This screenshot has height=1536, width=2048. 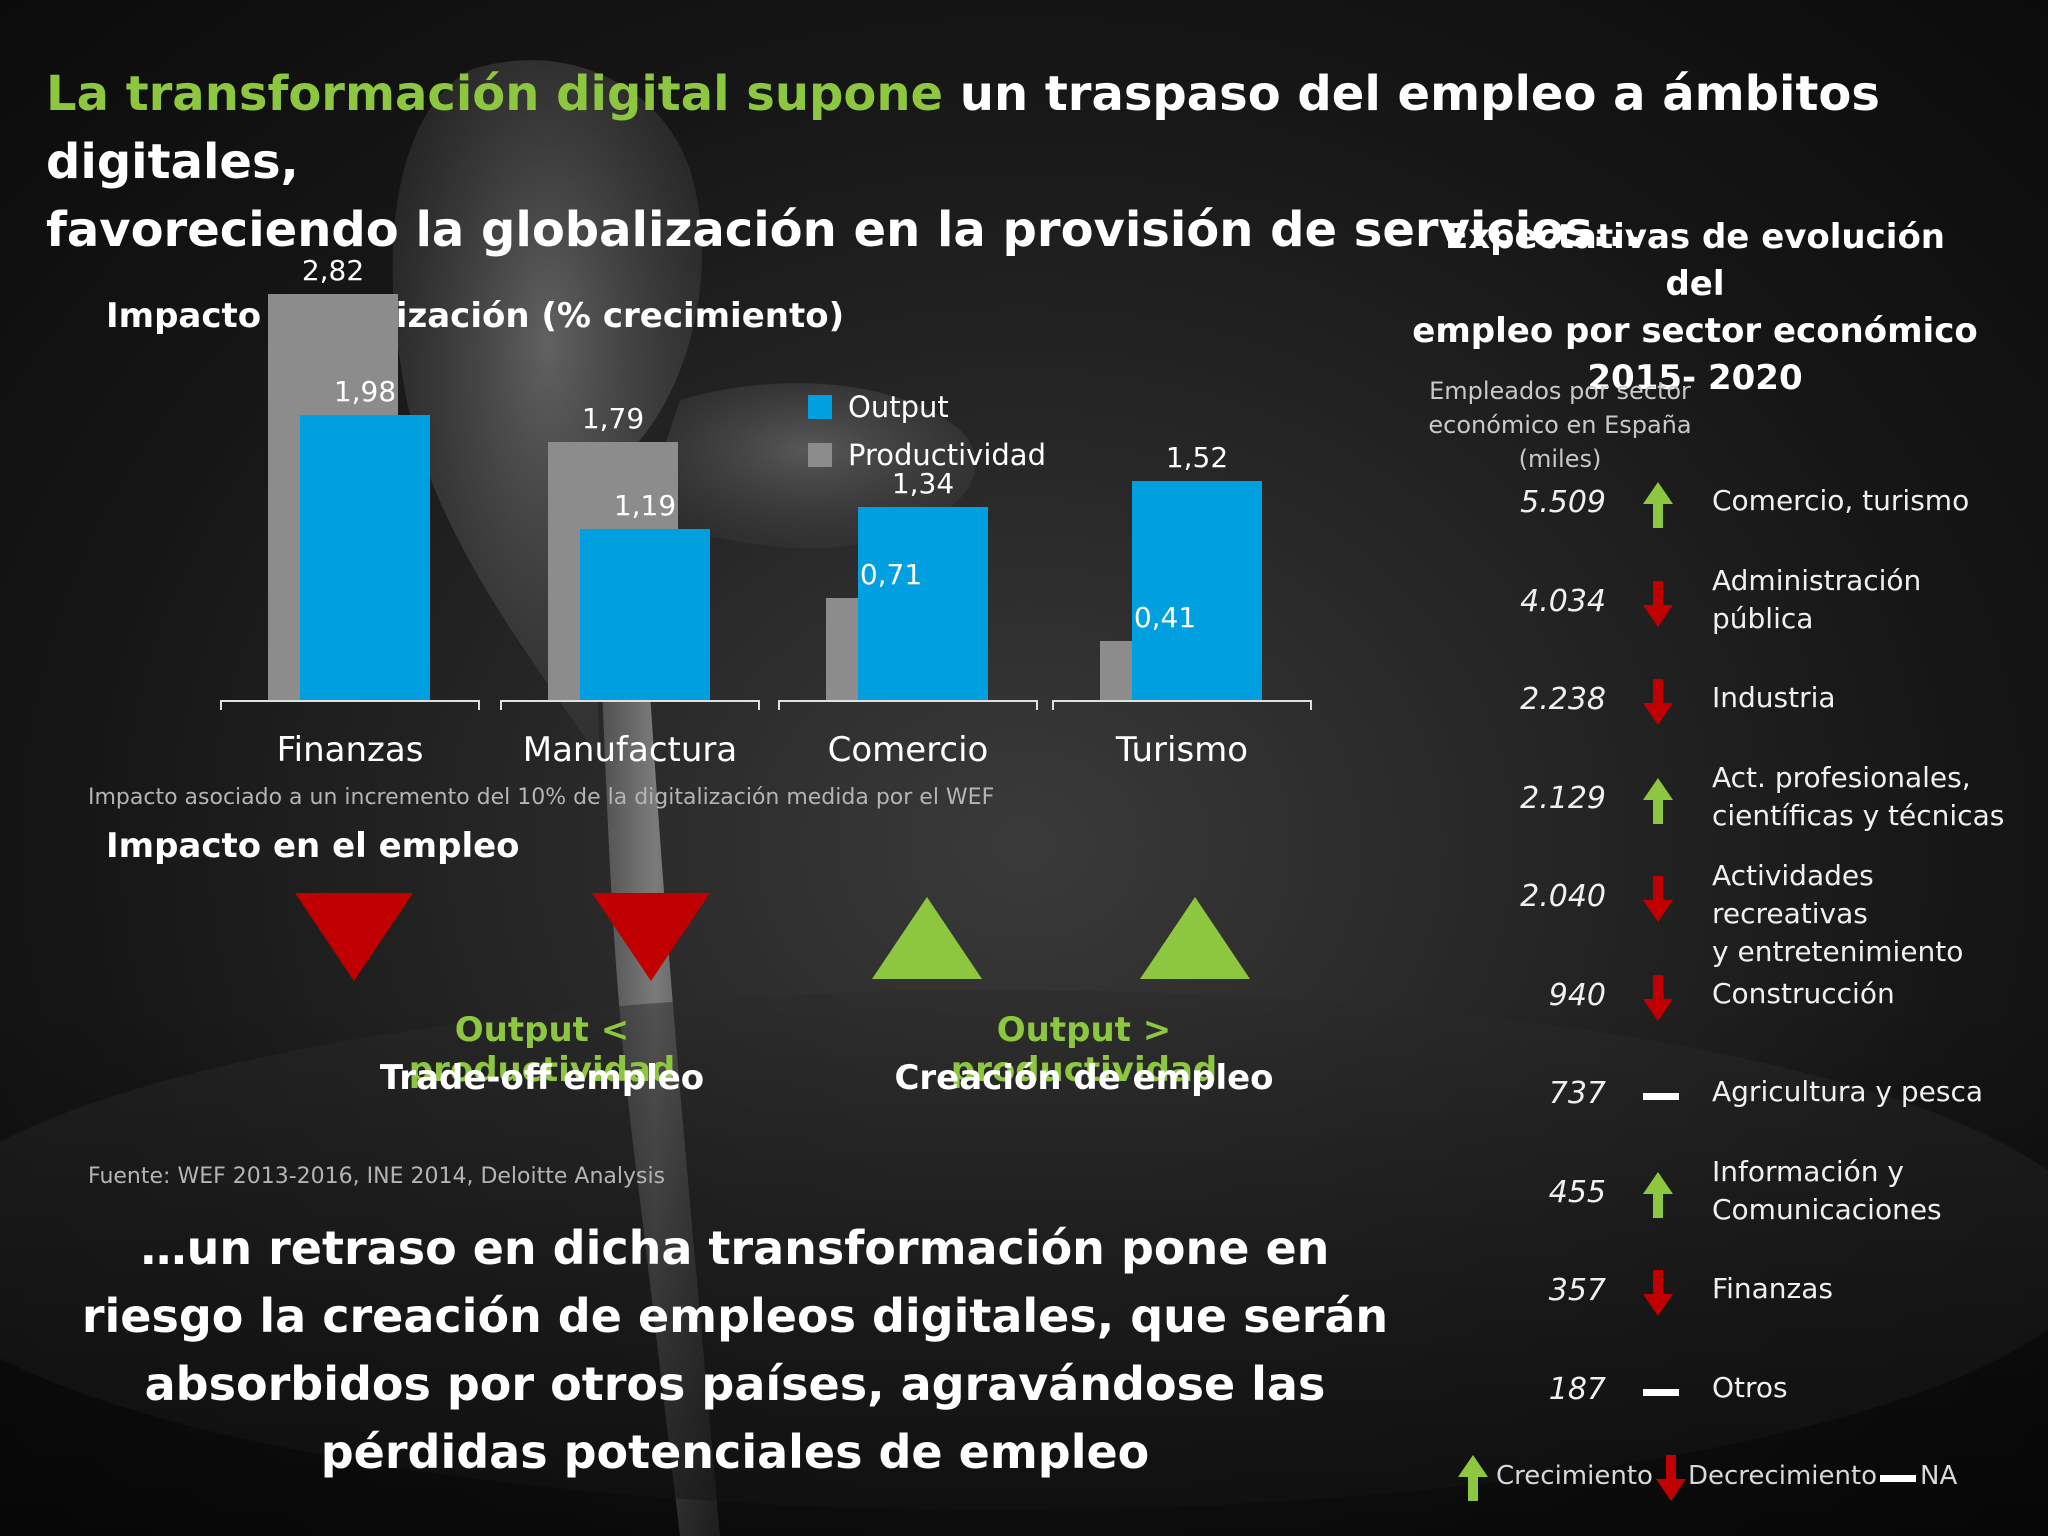 What do you see at coordinates (1084, 1050) in the screenshot?
I see `creation-condition: Output > productividad` at bounding box center [1084, 1050].